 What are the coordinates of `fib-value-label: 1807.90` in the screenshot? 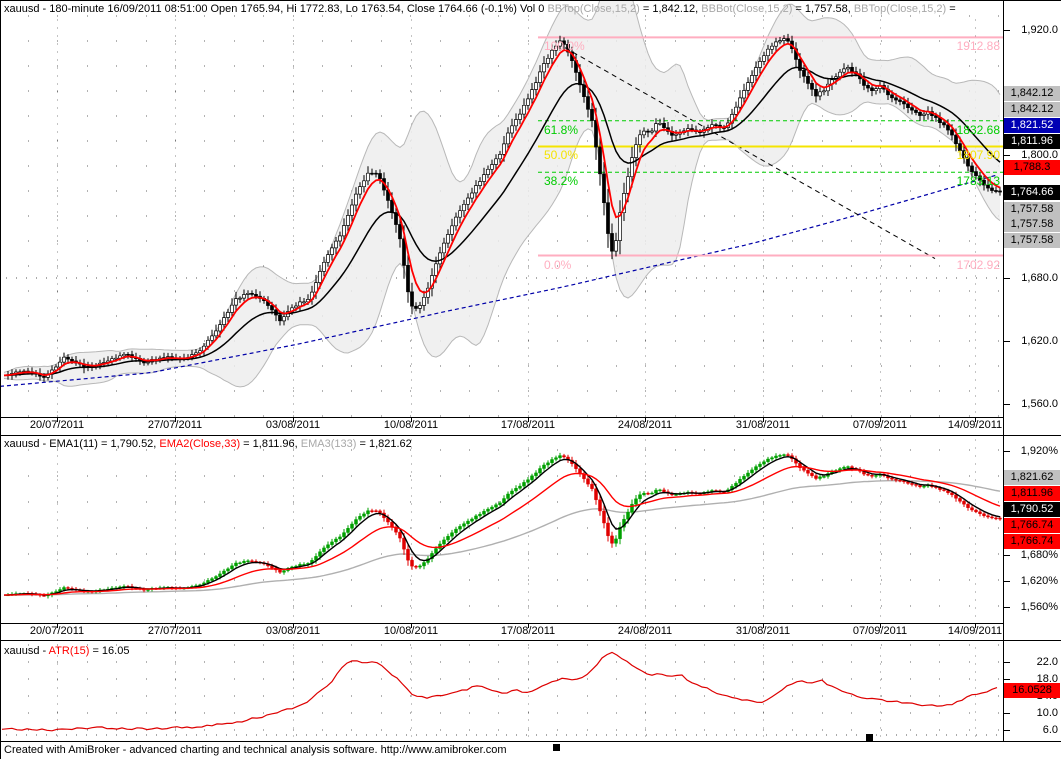 It's located at (978, 155).